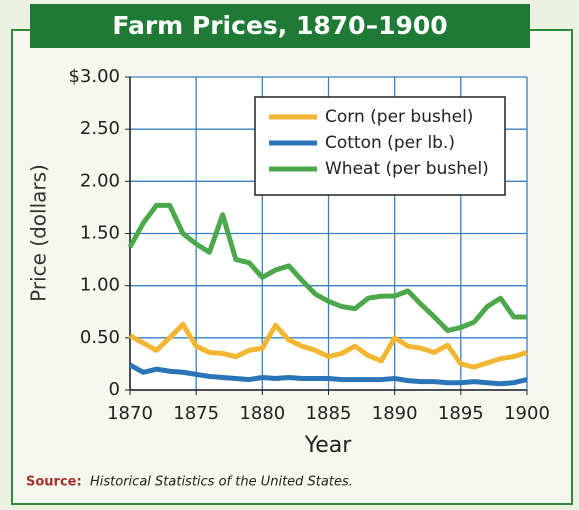 The image size is (579, 510). I want to click on y-tick-label: 2.50, so click(100, 128).